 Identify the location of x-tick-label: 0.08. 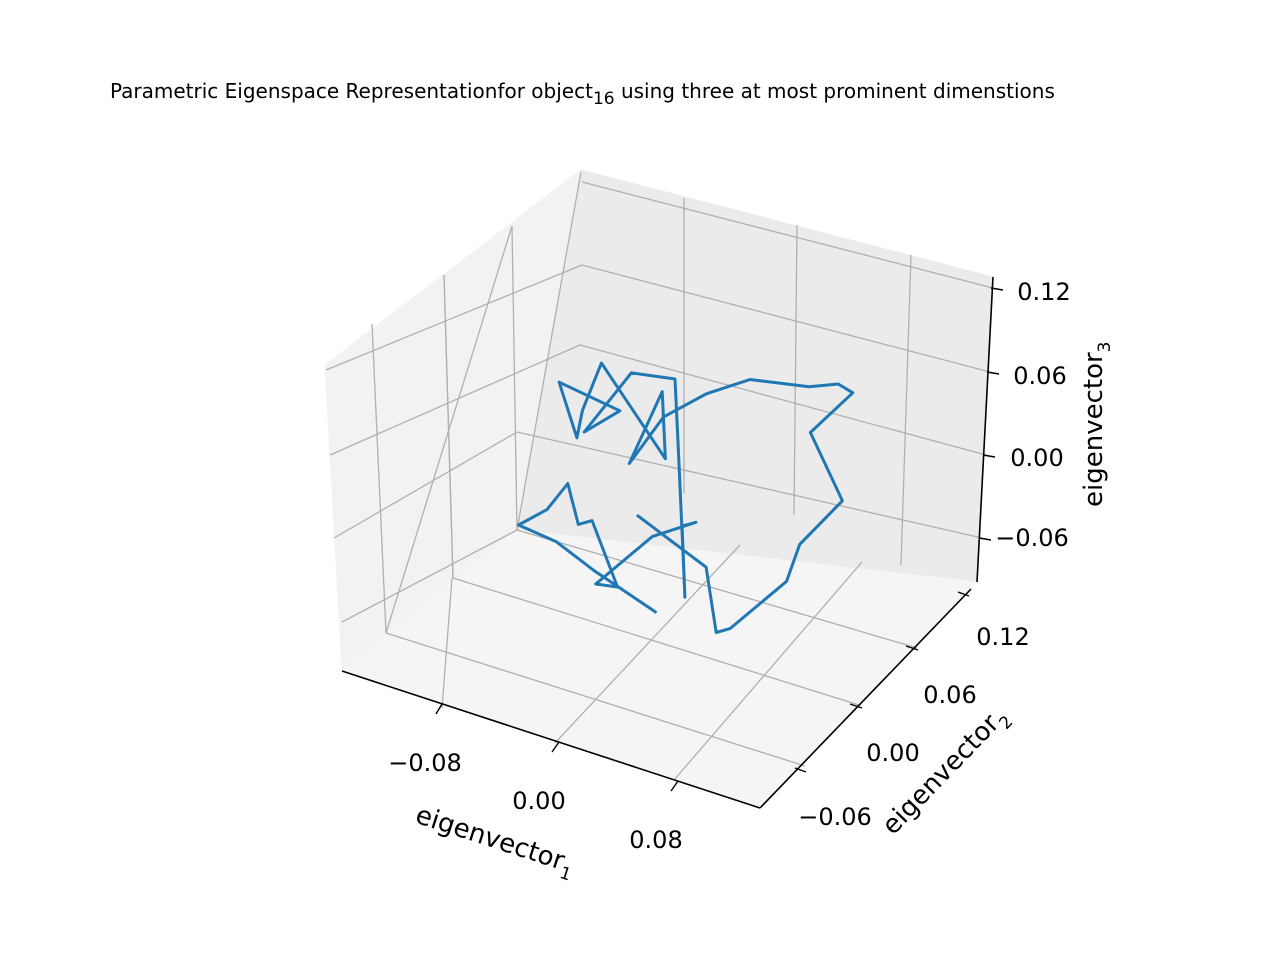
(655, 840).